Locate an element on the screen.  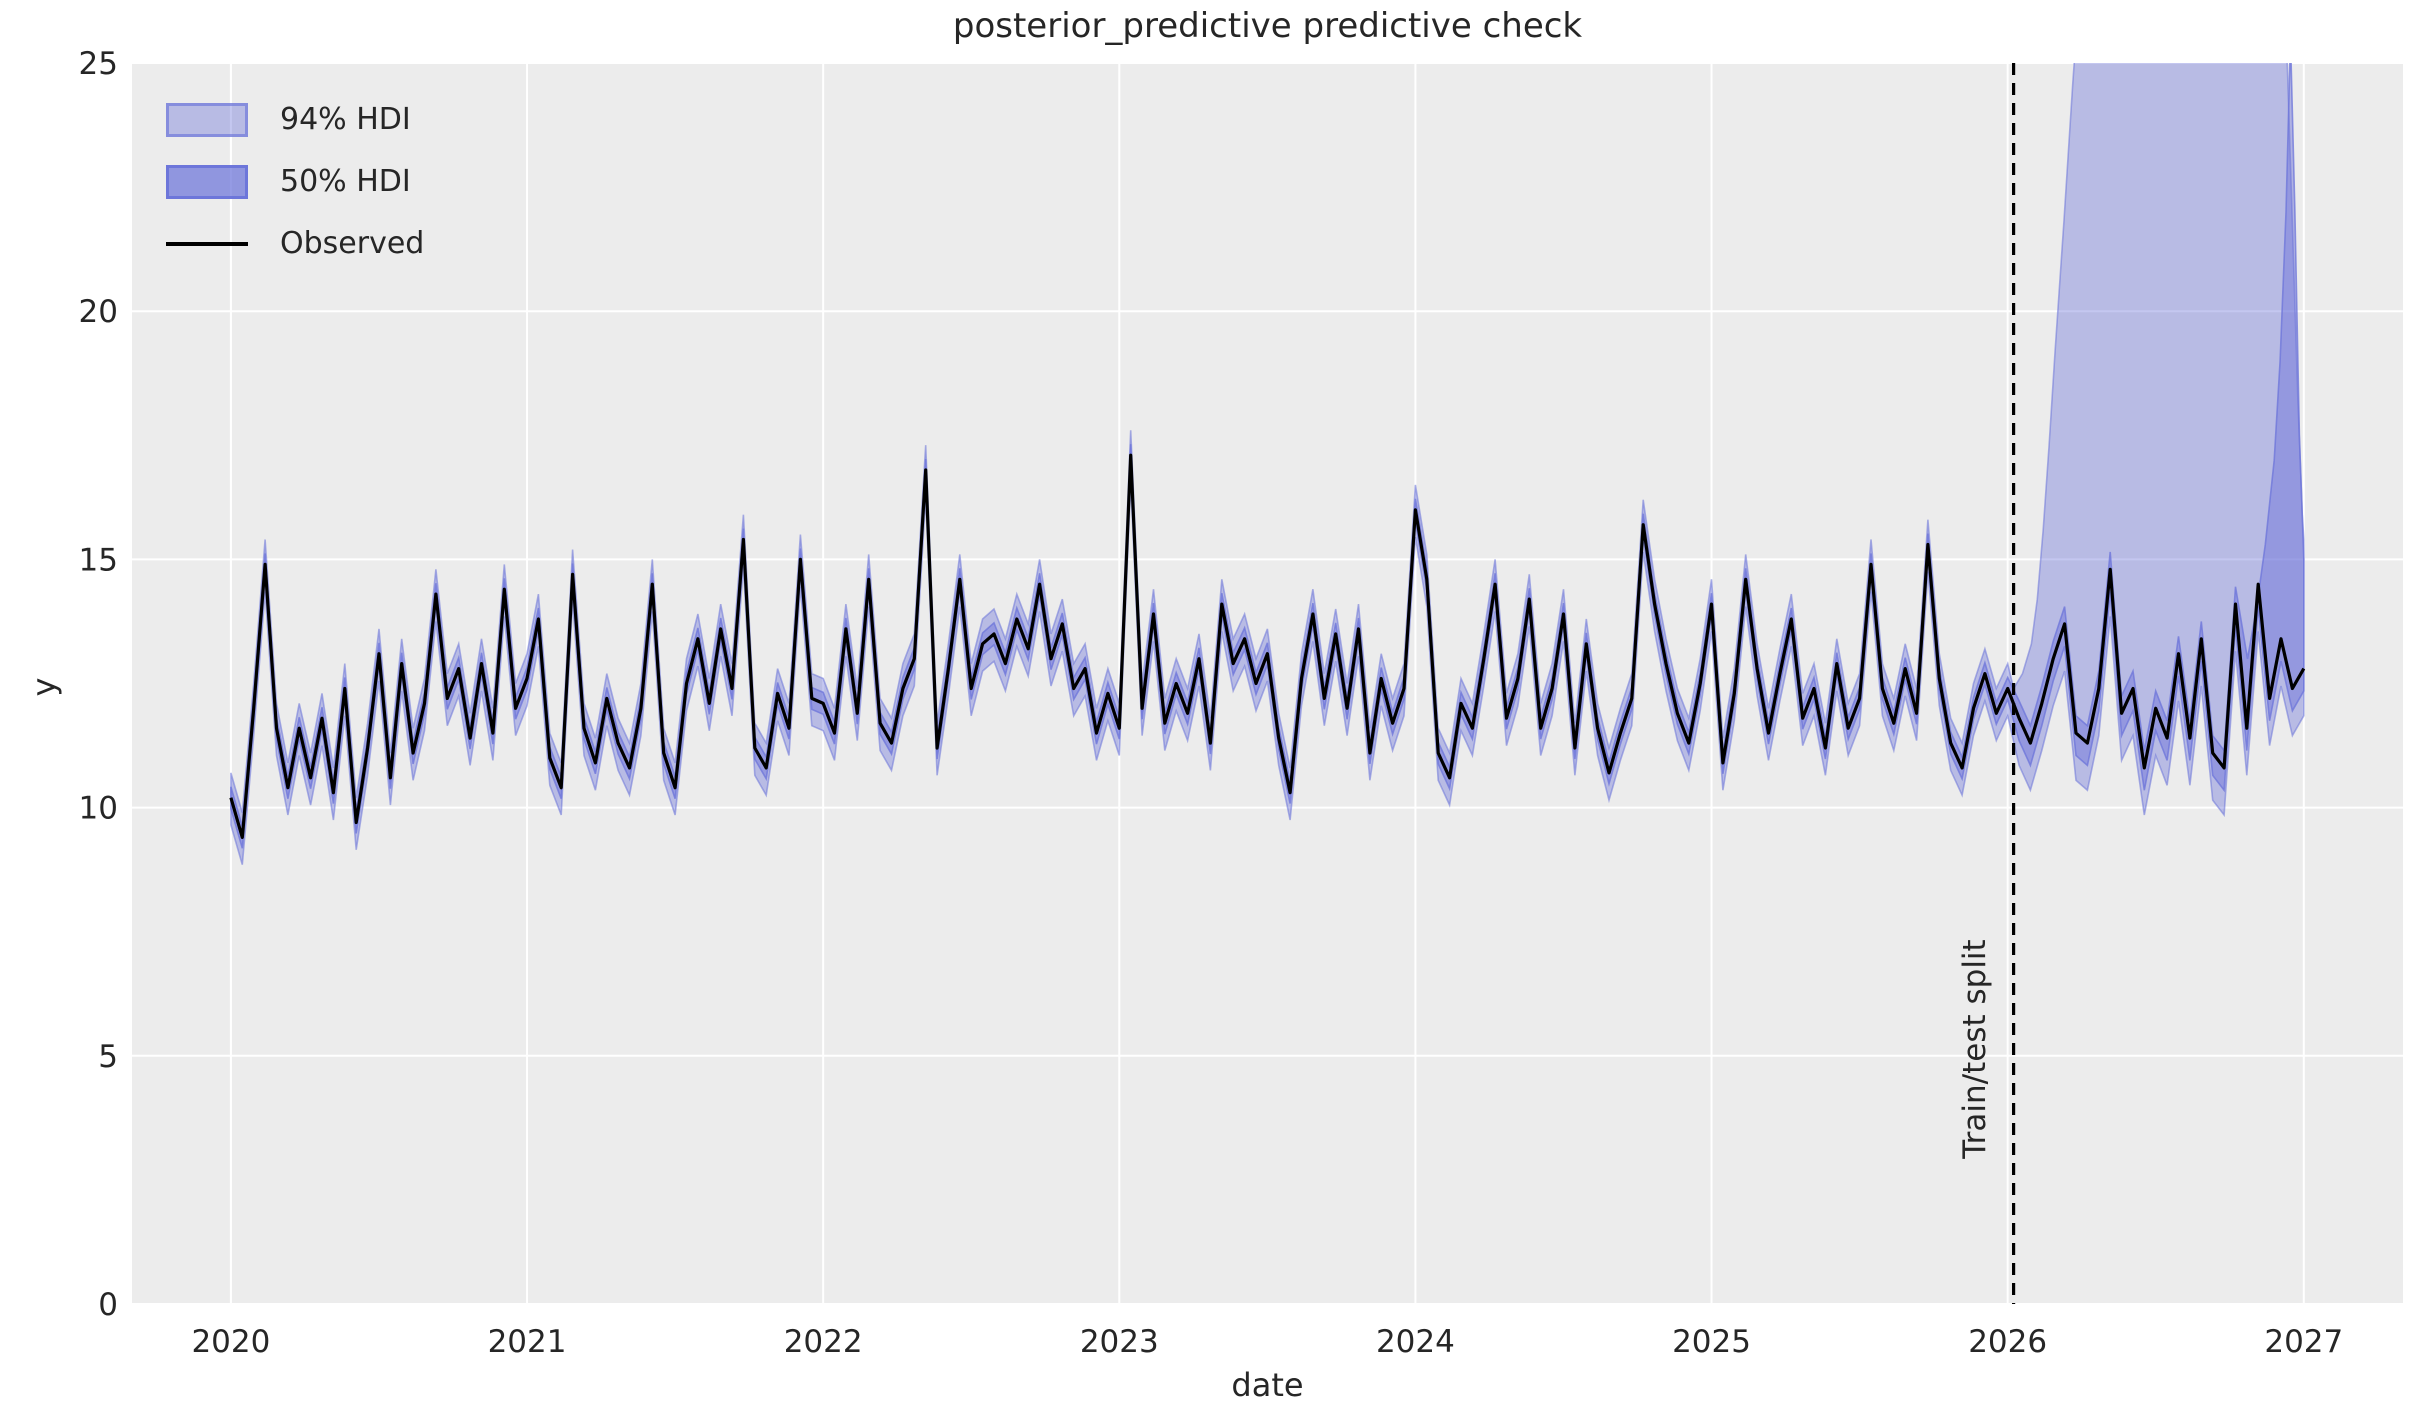
x-tick-label: 2026 is located at coordinates (2007, 1342).